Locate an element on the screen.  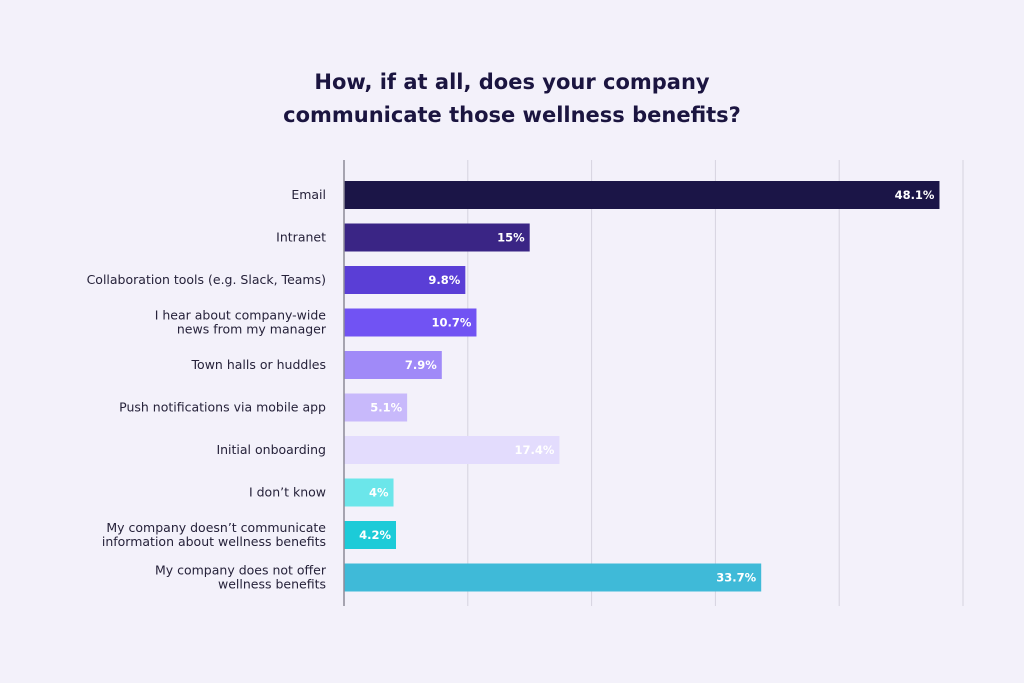
category-label: I don’t know is located at coordinates (287, 492).